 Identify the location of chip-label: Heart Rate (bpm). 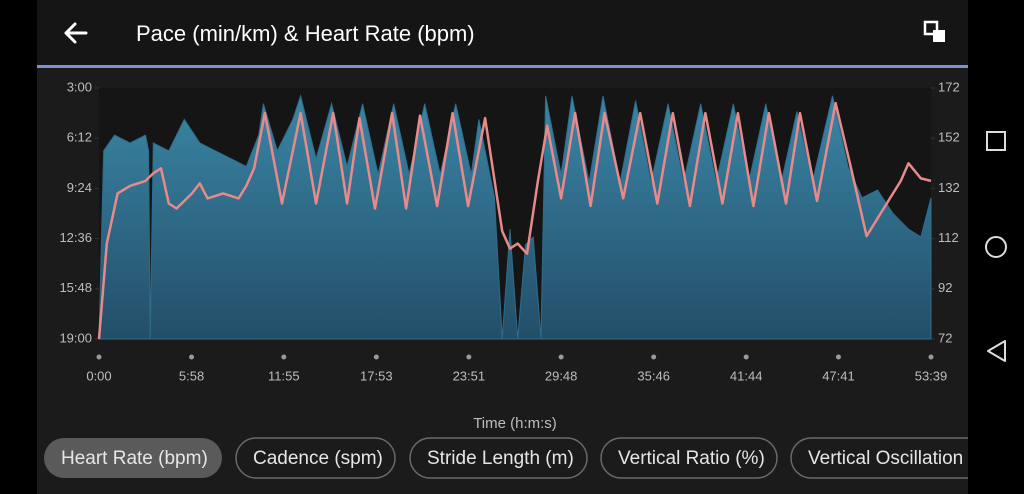
(134, 458).